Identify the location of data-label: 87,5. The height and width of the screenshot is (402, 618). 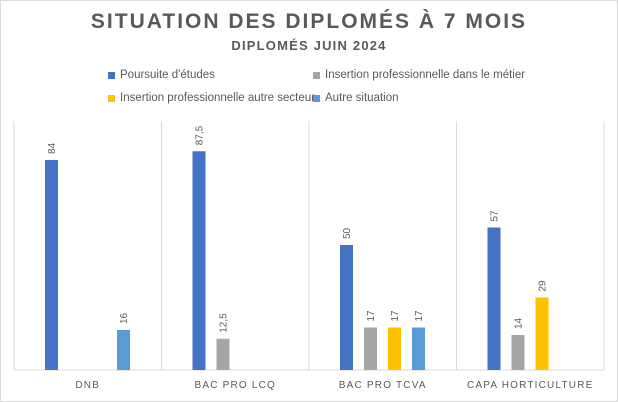
(200, 135).